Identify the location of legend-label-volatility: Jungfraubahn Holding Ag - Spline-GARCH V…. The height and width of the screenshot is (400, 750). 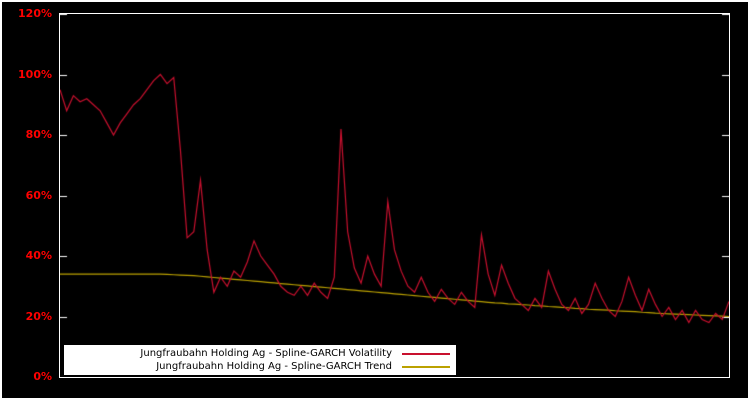
(266, 353).